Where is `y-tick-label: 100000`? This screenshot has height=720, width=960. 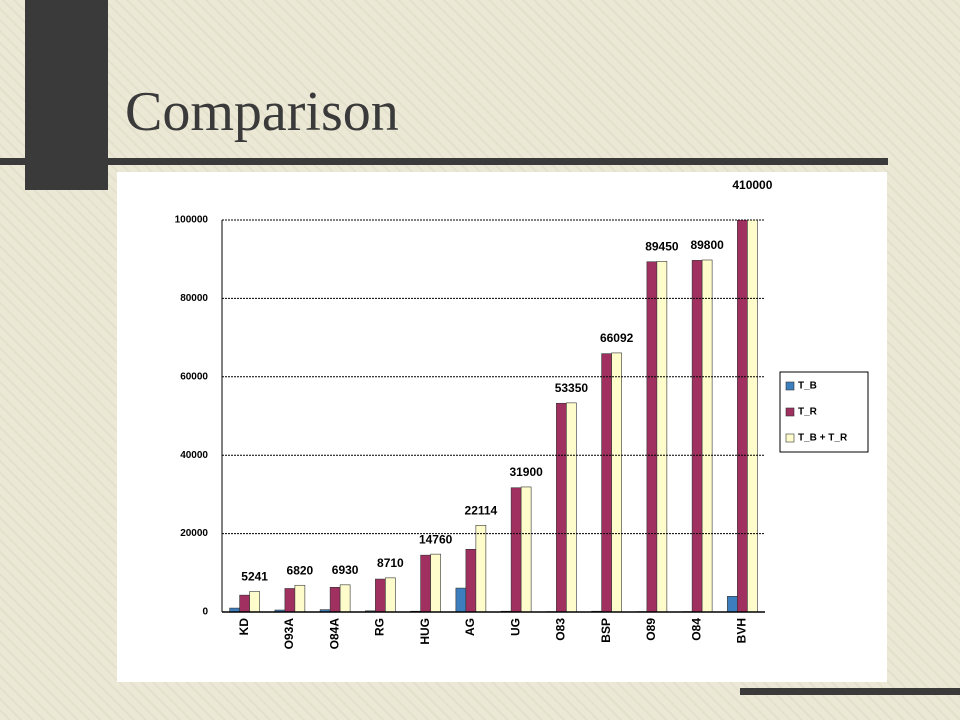
y-tick-label: 100000 is located at coordinates (192, 220).